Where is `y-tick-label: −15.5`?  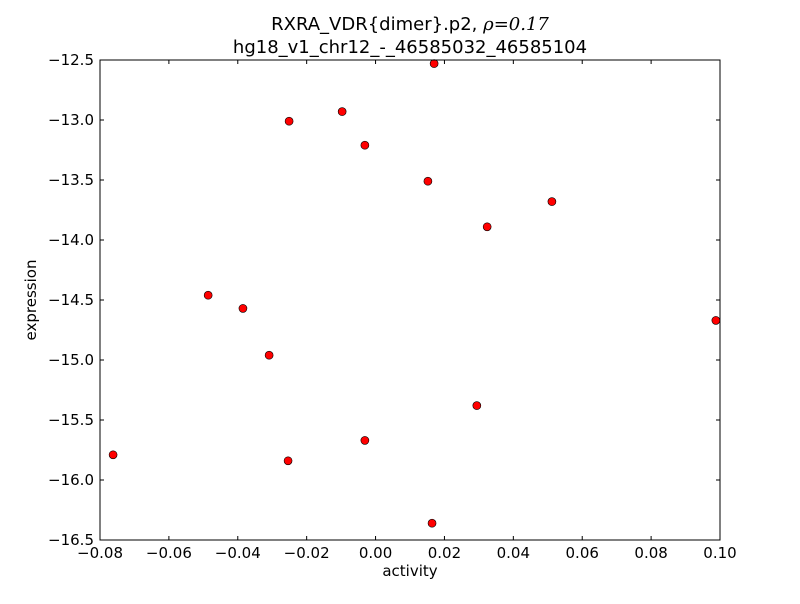 y-tick-label: −15.5 is located at coordinates (71, 420).